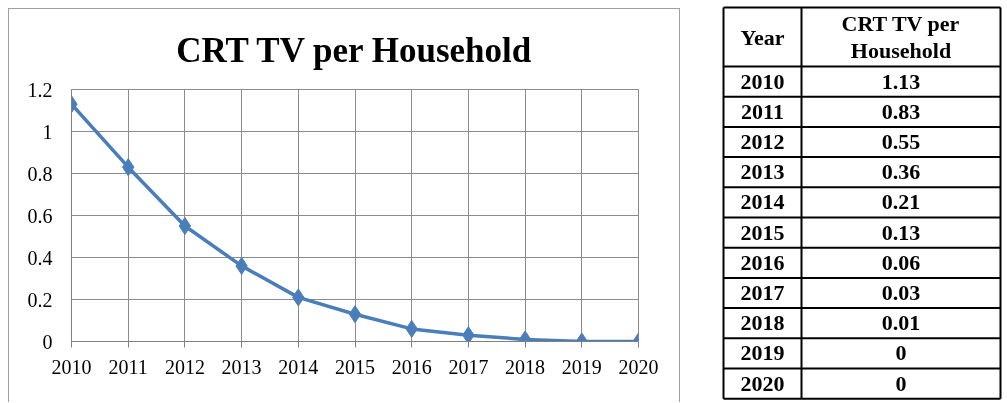 Image resolution: width=1007 pixels, height=403 pixels. Describe the element at coordinates (241, 366) in the screenshot. I see `x-tick-label: 2013` at that location.